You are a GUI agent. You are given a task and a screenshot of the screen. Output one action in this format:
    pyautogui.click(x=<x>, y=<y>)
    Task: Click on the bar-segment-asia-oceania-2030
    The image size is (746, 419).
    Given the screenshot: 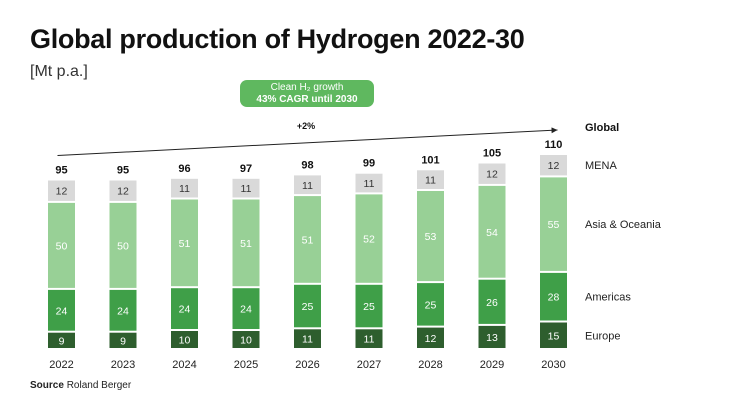 What is the action you would take?
    pyautogui.click(x=553, y=224)
    